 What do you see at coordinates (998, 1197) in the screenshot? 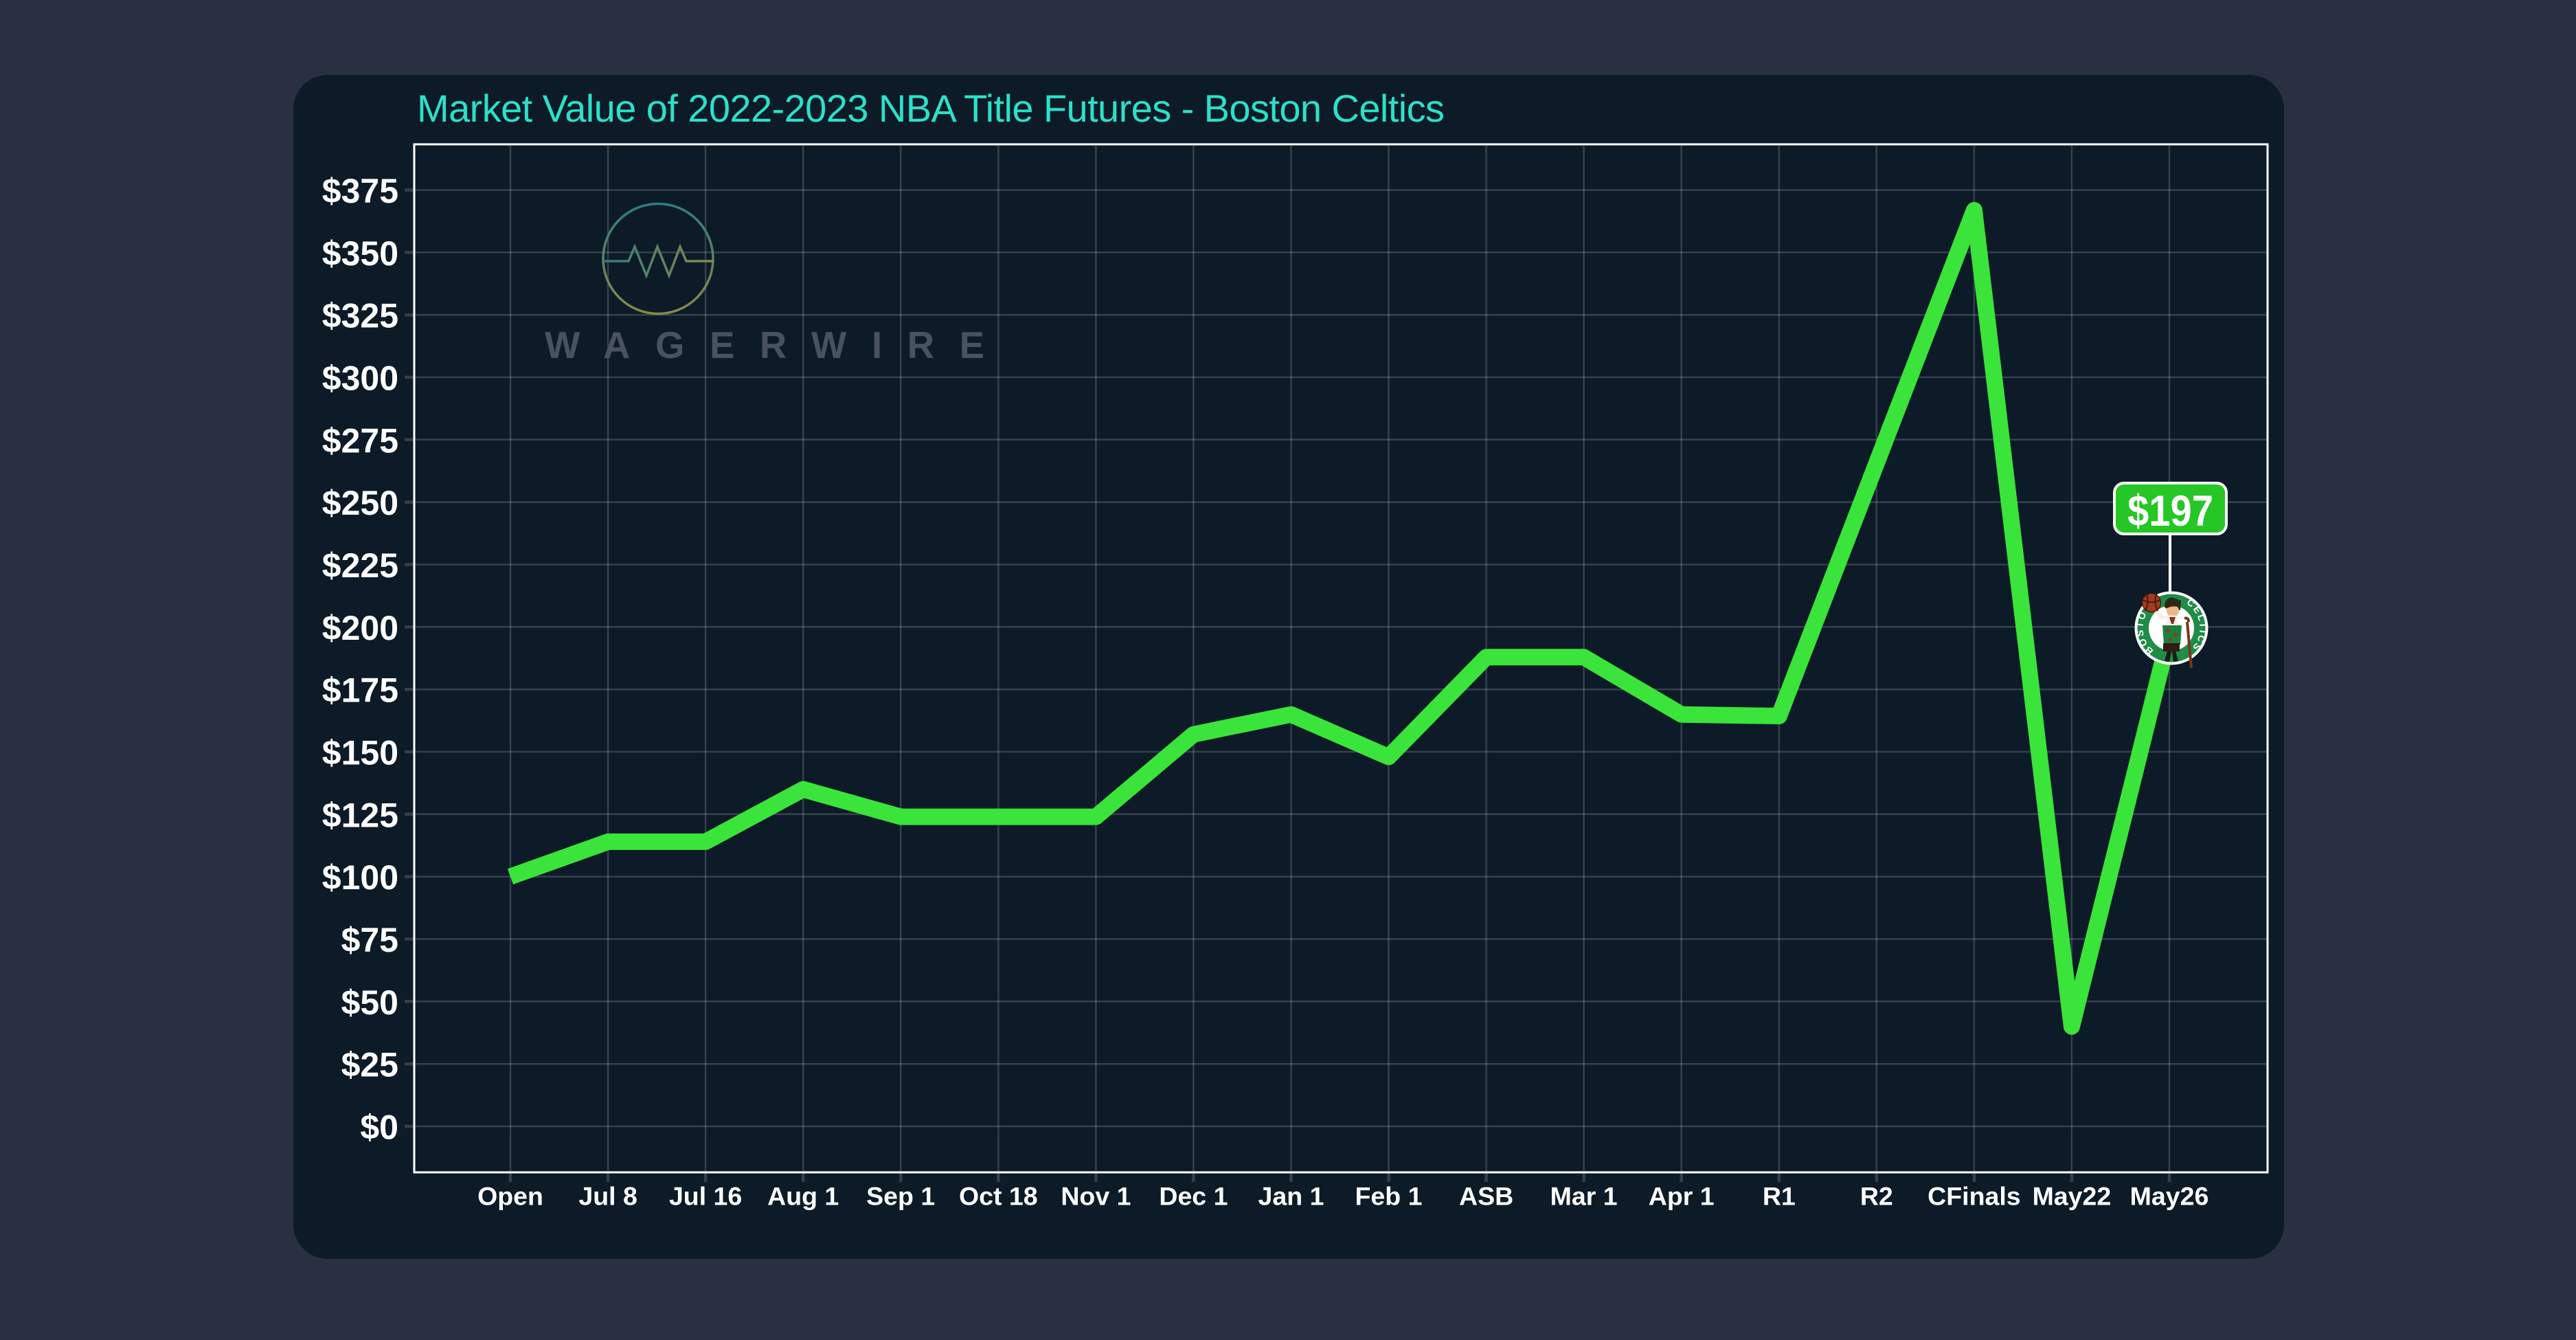
I see `svg-text: Oct 18` at bounding box center [998, 1197].